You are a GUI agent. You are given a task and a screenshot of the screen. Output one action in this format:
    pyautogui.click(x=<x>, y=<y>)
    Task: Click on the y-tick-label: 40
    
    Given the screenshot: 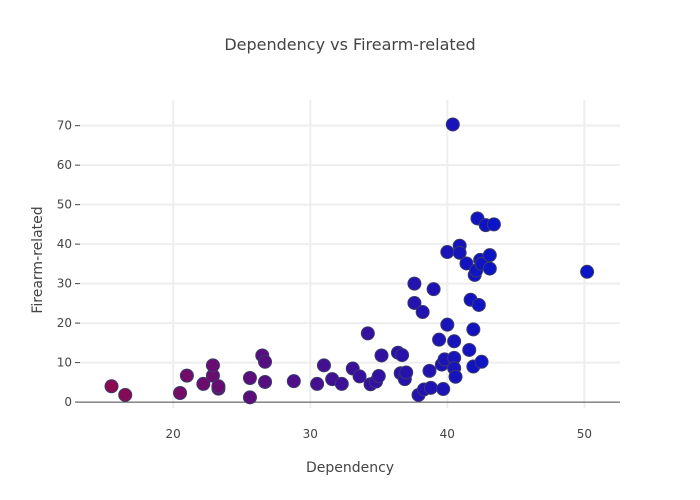 What is the action you would take?
    pyautogui.click(x=64, y=244)
    